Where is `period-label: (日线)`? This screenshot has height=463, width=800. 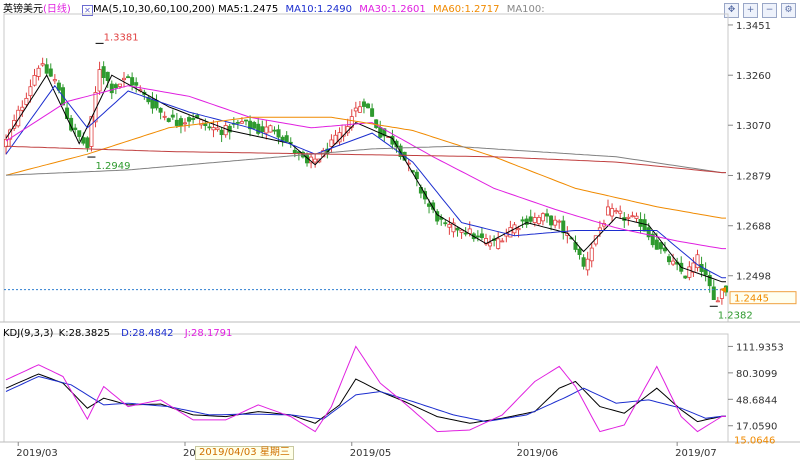
period-label: (日线) is located at coordinates (57, 9).